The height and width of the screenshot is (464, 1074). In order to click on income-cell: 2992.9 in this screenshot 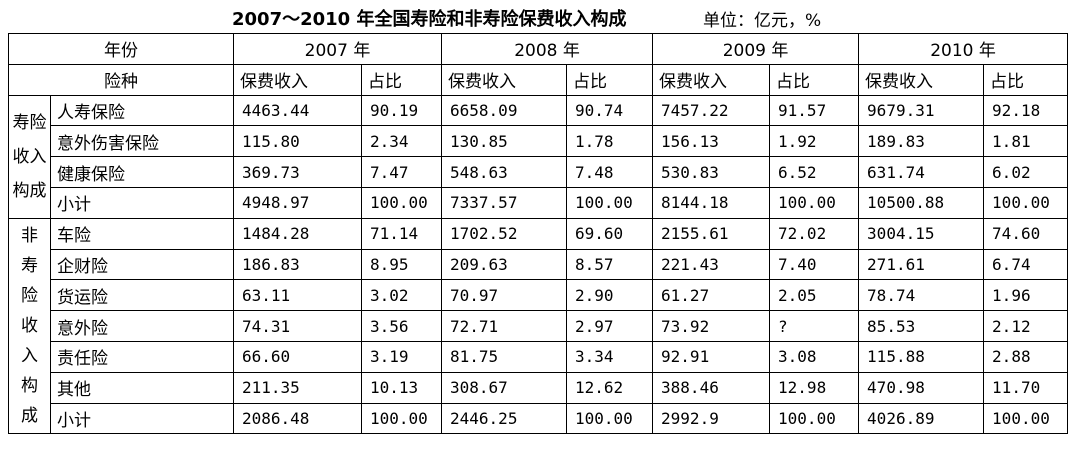, I will do `click(711, 418)`.